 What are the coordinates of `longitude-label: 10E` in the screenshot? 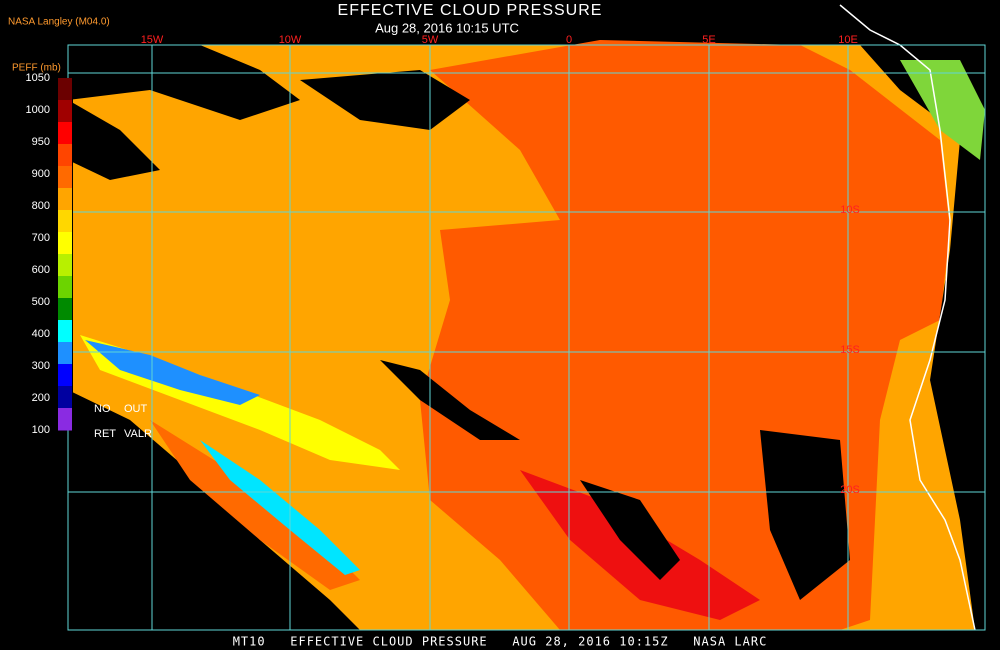 It's located at (848, 40).